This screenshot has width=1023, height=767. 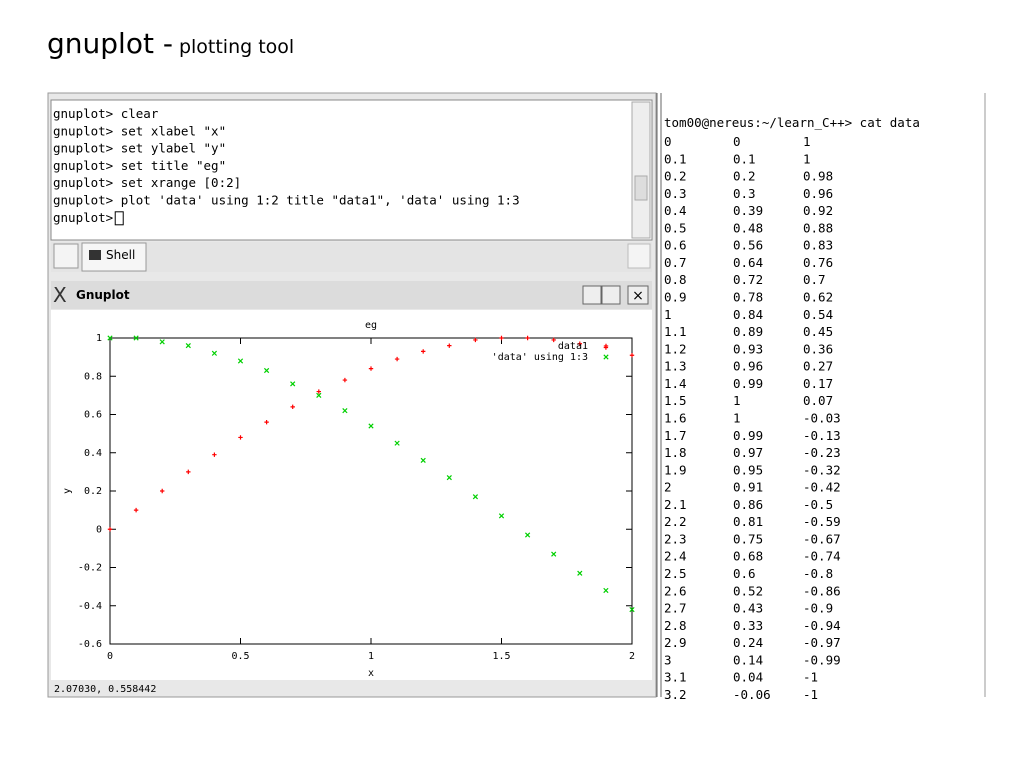 I want to click on new-tab-button, so click(x=66, y=256).